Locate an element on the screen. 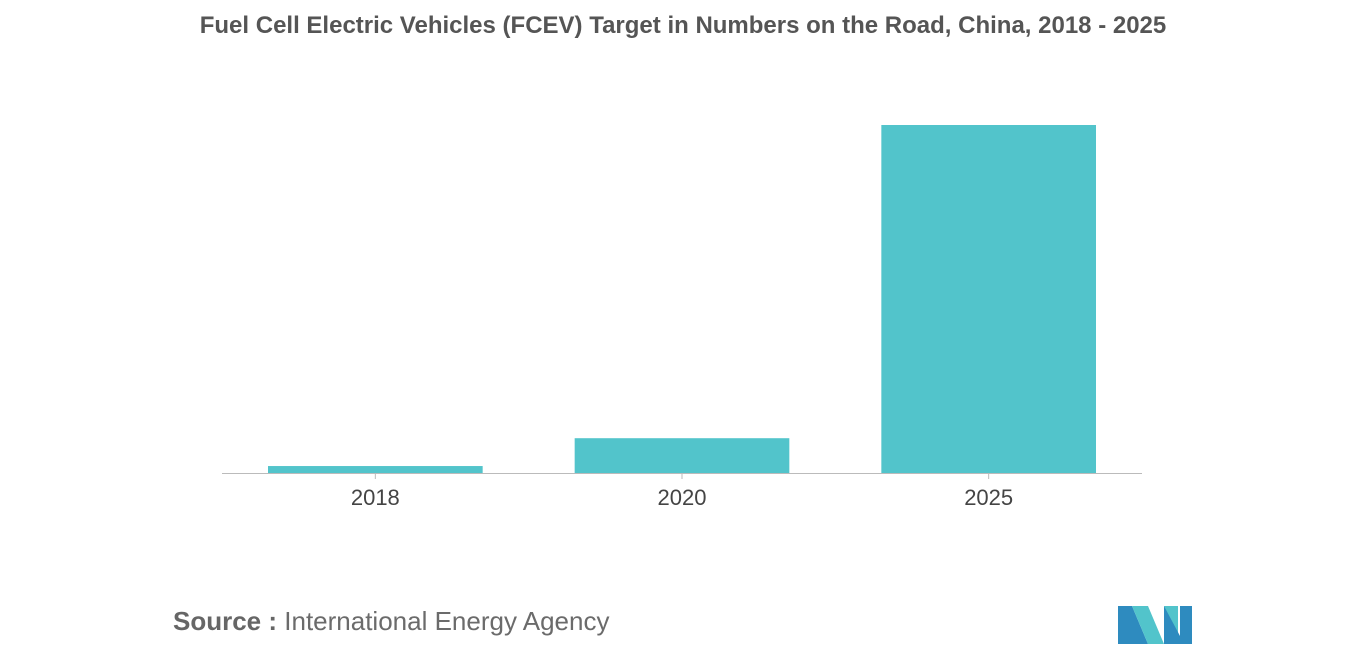 The image size is (1366, 655). logo-shape-middle is located at coordinates (1148, 625).